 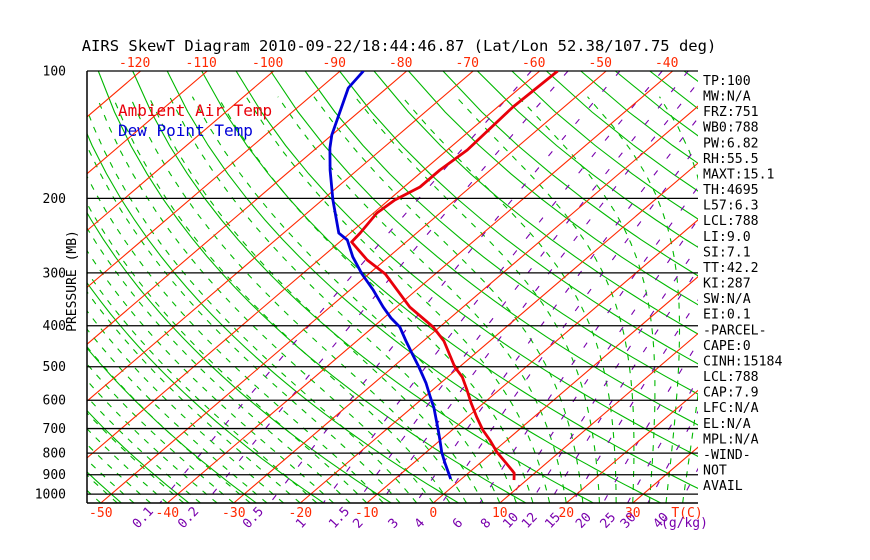 What do you see at coordinates (420, 524) in the screenshot?
I see `mixing-ratio-tick-label: 4` at bounding box center [420, 524].